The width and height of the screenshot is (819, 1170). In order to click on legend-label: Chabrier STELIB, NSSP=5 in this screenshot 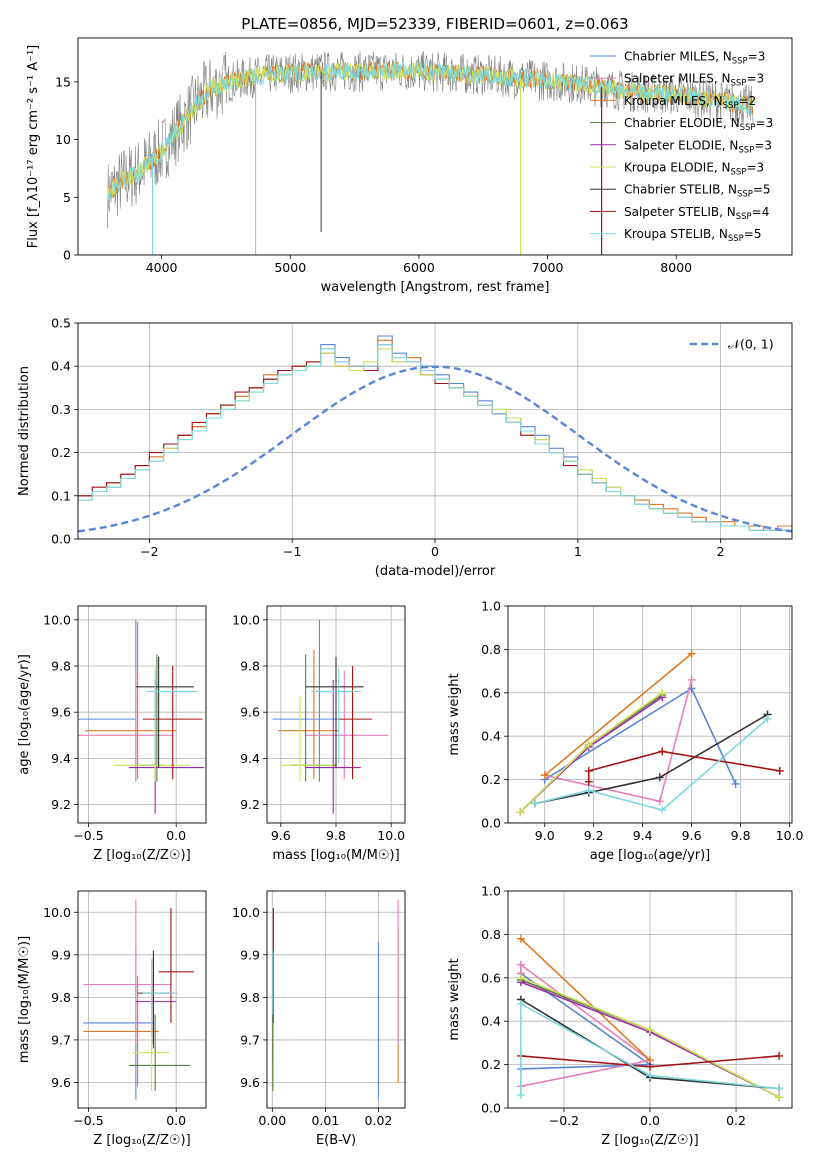, I will do `click(697, 191)`.